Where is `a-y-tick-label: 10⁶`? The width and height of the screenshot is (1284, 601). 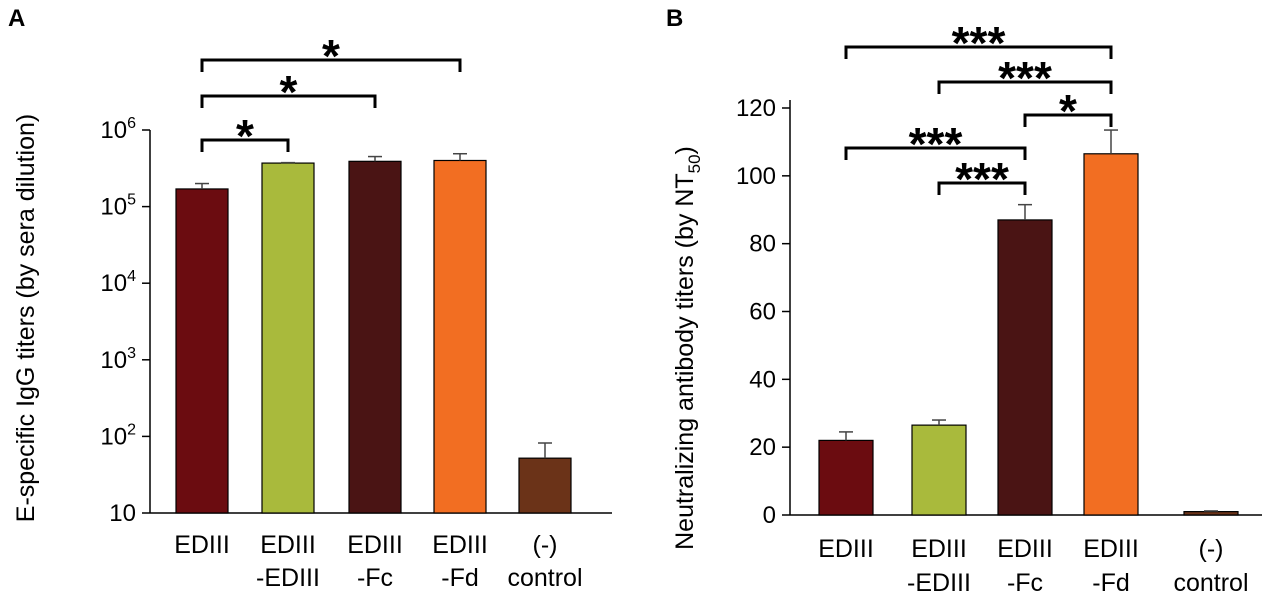 a-y-tick-label: 10⁶ is located at coordinates (118, 129).